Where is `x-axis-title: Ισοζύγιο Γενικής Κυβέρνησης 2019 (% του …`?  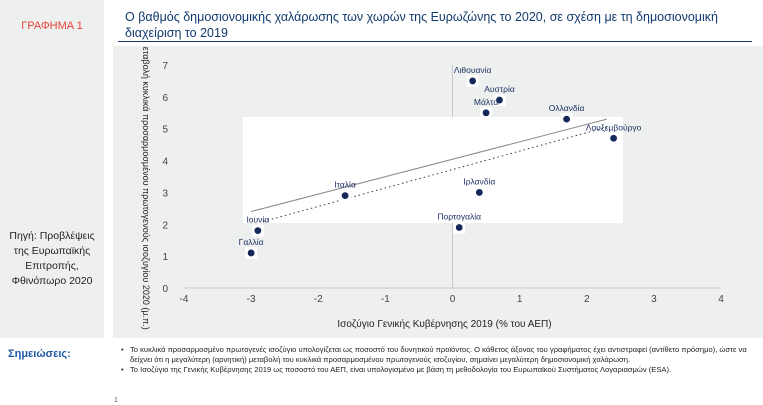
x-axis-title: Ισοζύγιο Γενικής Κυβέρνησης 2019 (% του … is located at coordinates (444, 324).